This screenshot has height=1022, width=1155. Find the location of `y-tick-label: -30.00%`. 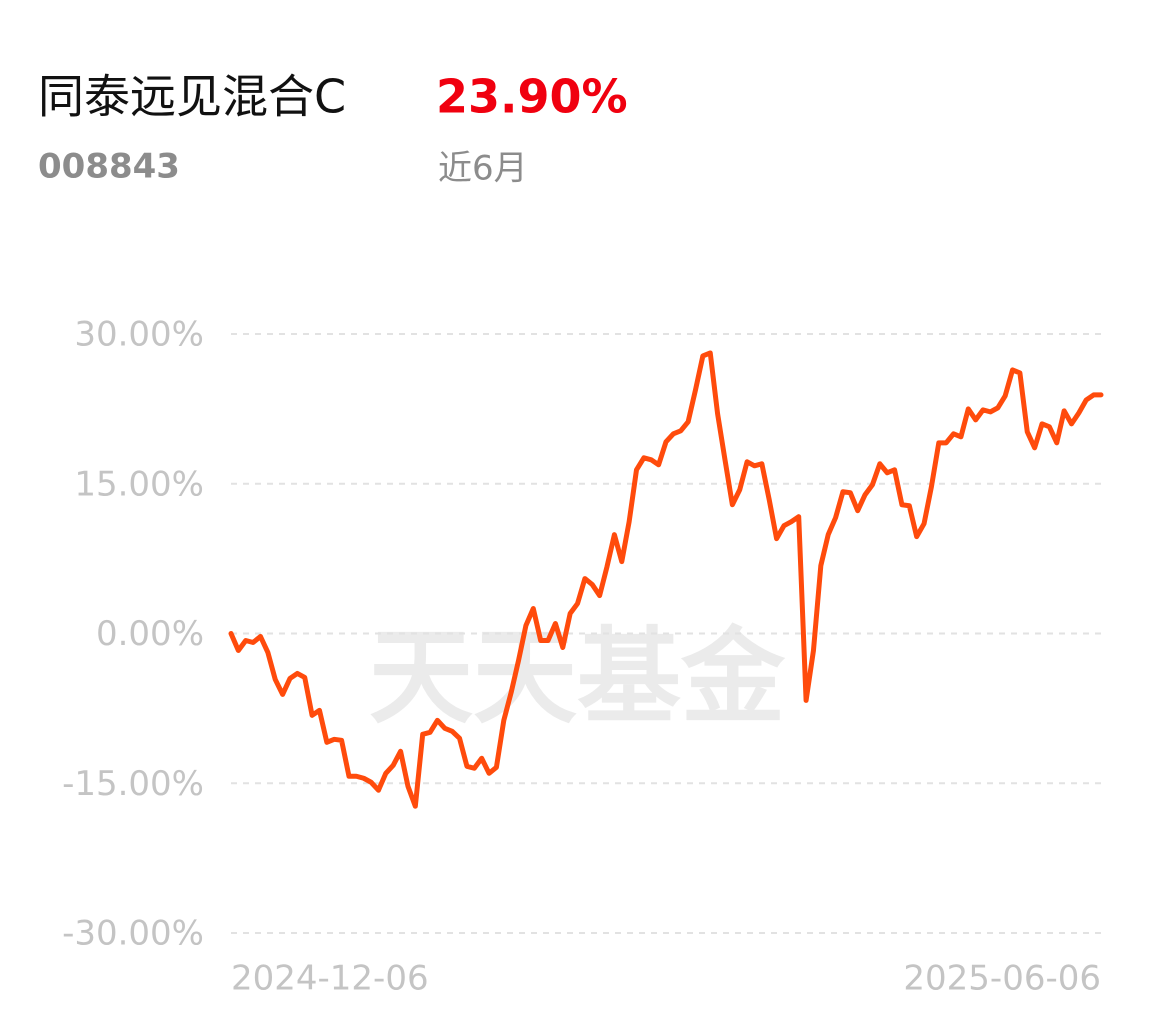

y-tick-label: -30.00% is located at coordinates (133, 934).